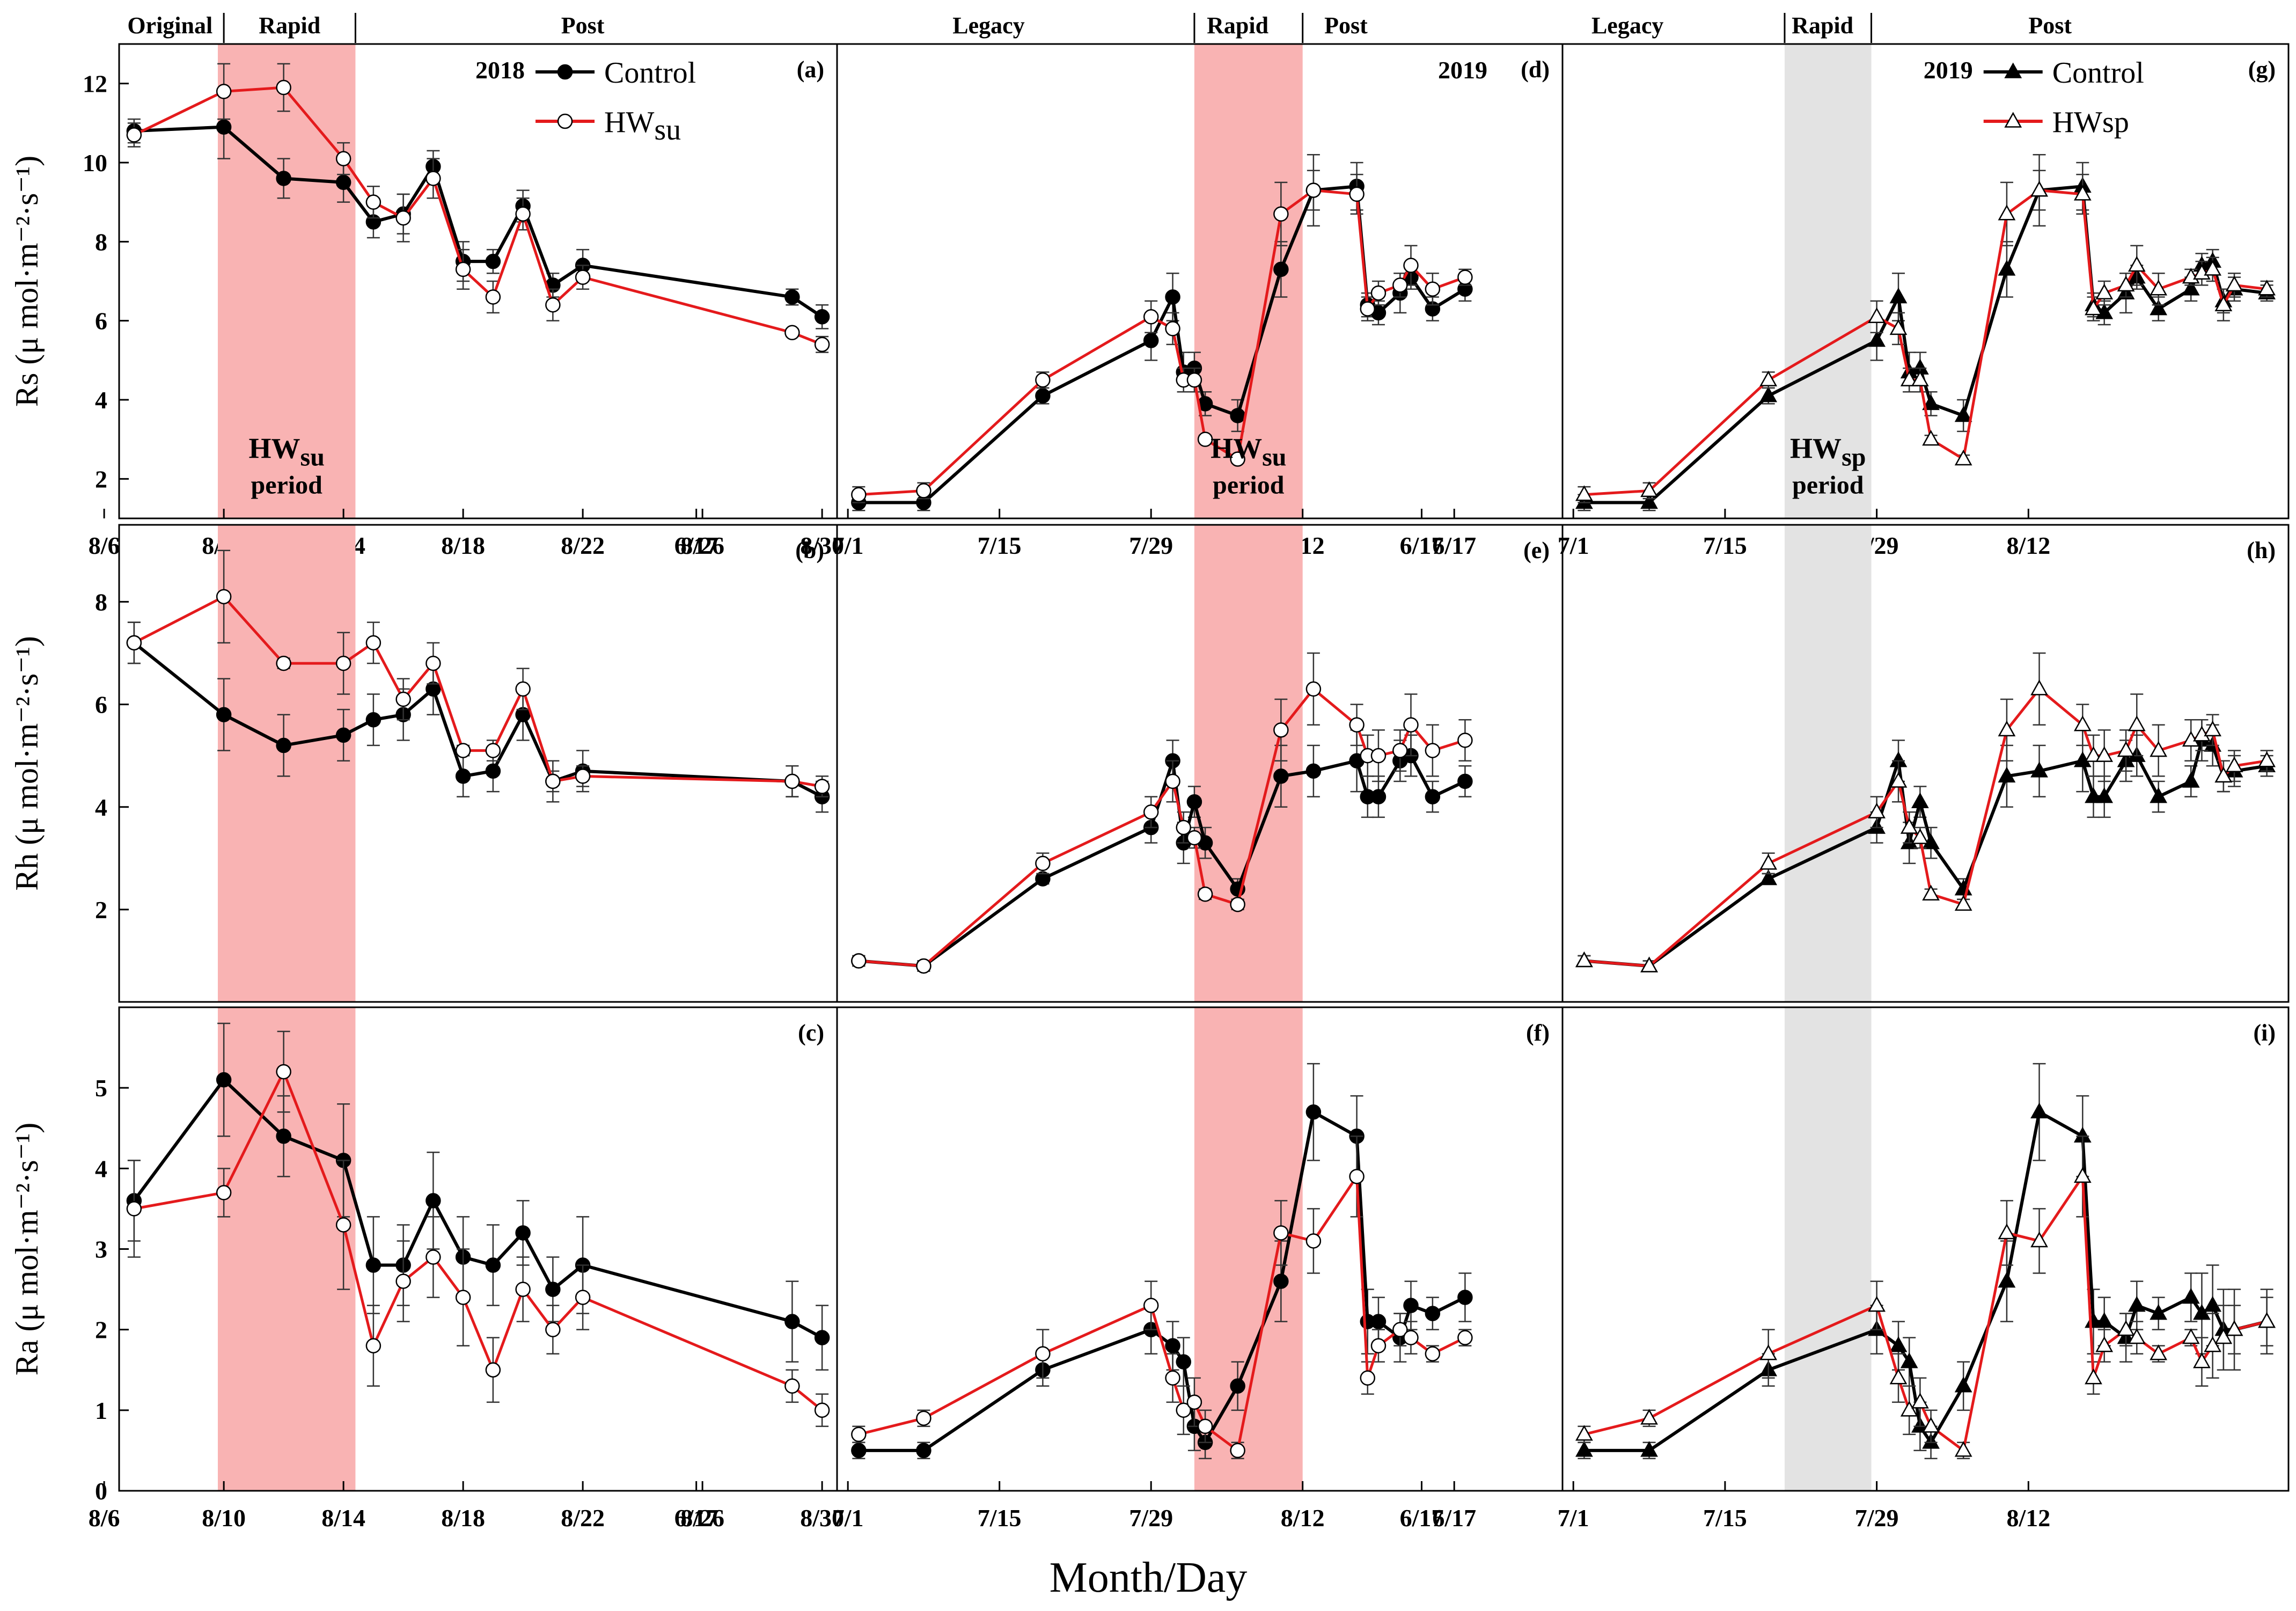 The image size is (2296, 1611). What do you see at coordinates (463, 545) in the screenshot?
I see `x-tick-label: 8/18` at bounding box center [463, 545].